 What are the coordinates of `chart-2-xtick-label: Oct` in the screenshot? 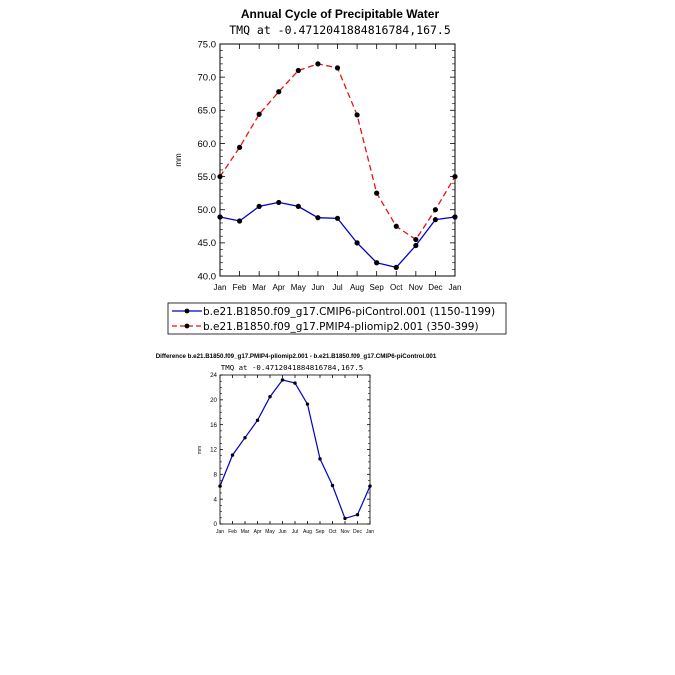 It's located at (333, 532).